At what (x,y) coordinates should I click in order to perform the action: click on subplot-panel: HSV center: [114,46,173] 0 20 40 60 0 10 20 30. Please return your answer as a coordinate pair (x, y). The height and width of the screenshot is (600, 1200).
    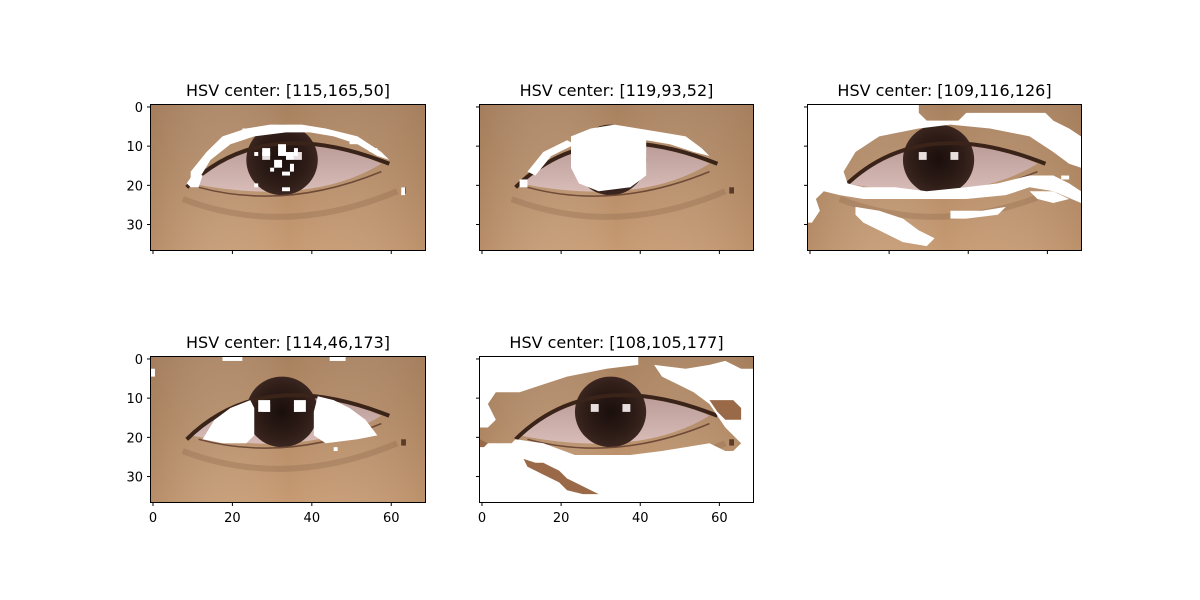
    Looking at the image, I should click on (276, 429).